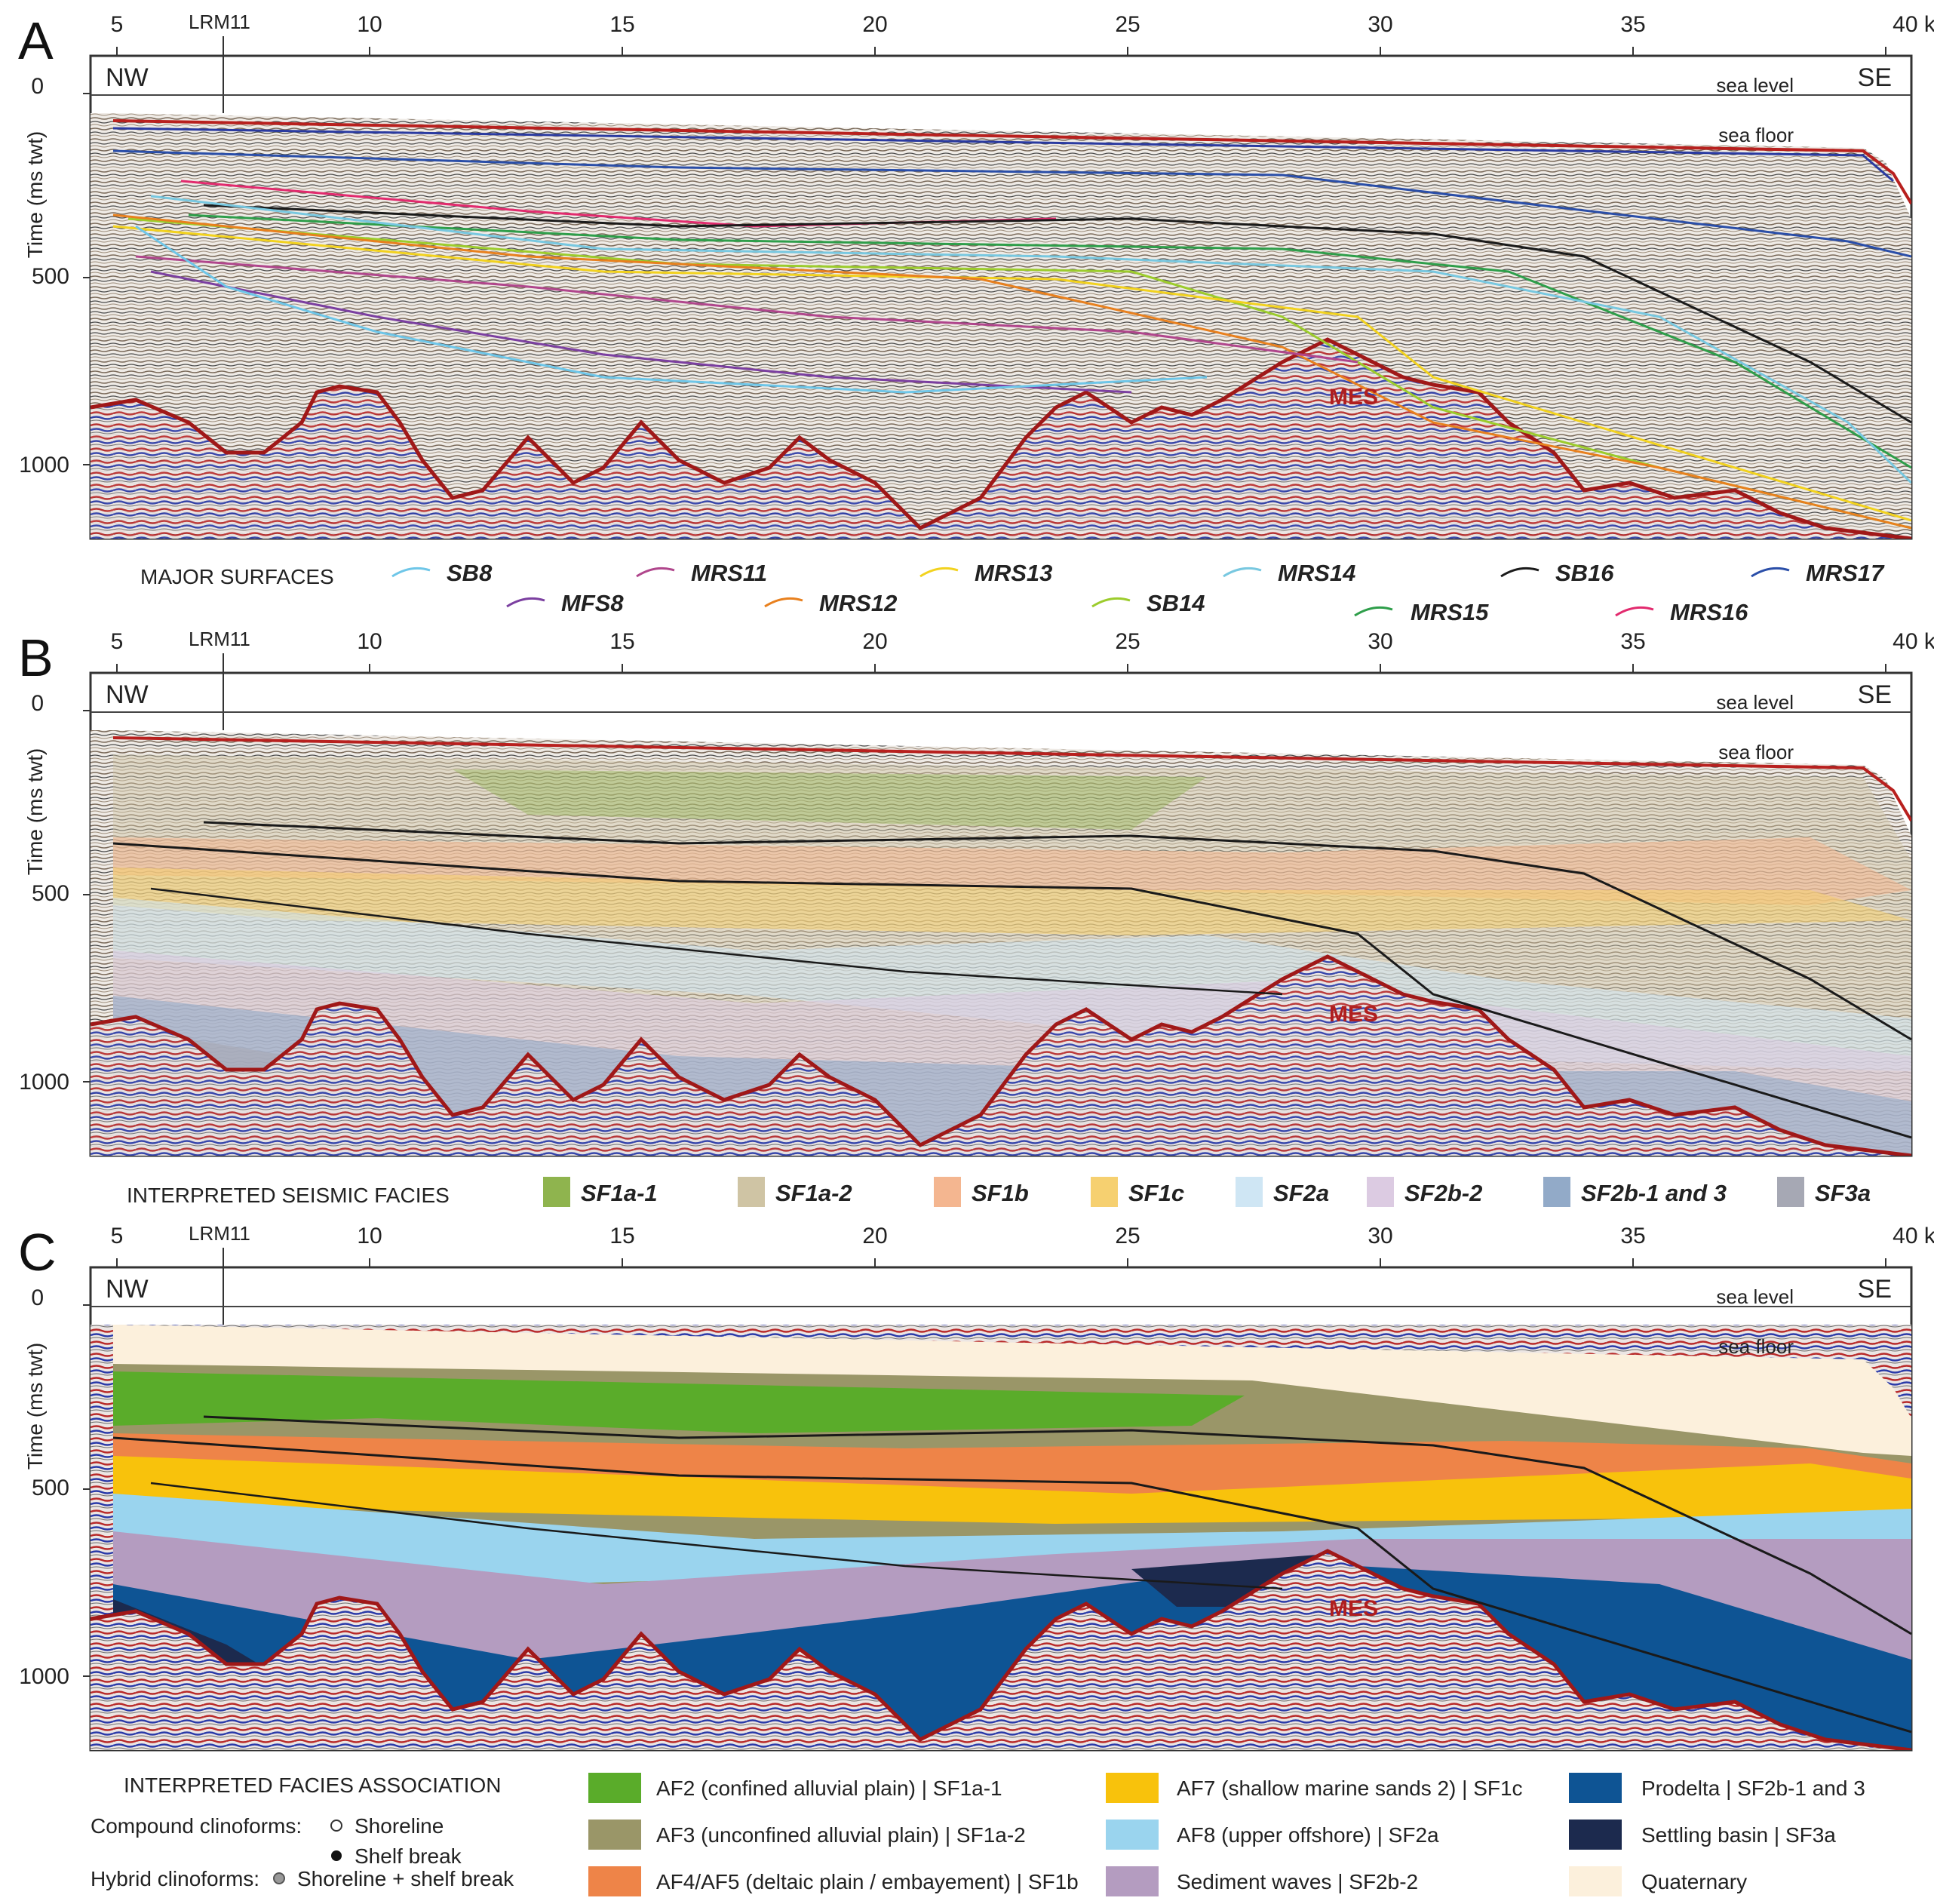 This screenshot has width=1934, height=1904. Describe the element at coordinates (858, 603) in the screenshot. I see `legend-label: MRS12` at that location.